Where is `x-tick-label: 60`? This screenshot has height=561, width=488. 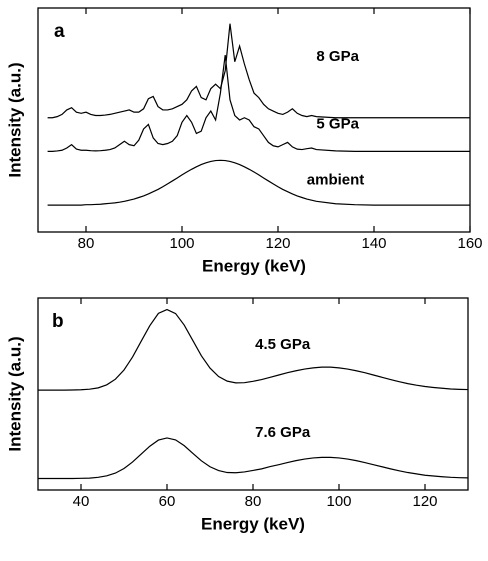
x-tick-label: 60 is located at coordinates (167, 501).